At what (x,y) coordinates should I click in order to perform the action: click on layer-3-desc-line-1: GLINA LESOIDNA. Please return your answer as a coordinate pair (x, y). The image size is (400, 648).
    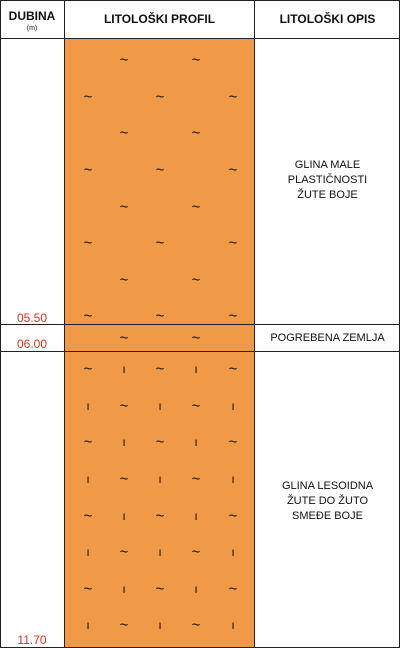
    Looking at the image, I should click on (327, 486).